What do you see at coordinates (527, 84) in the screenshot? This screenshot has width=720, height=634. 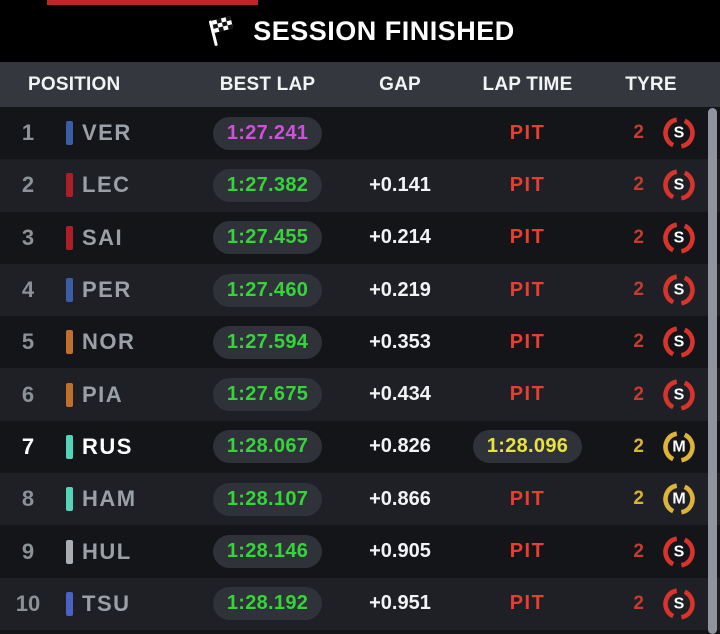 I see `column-header-lap-time: LAP TIME` at bounding box center [527, 84].